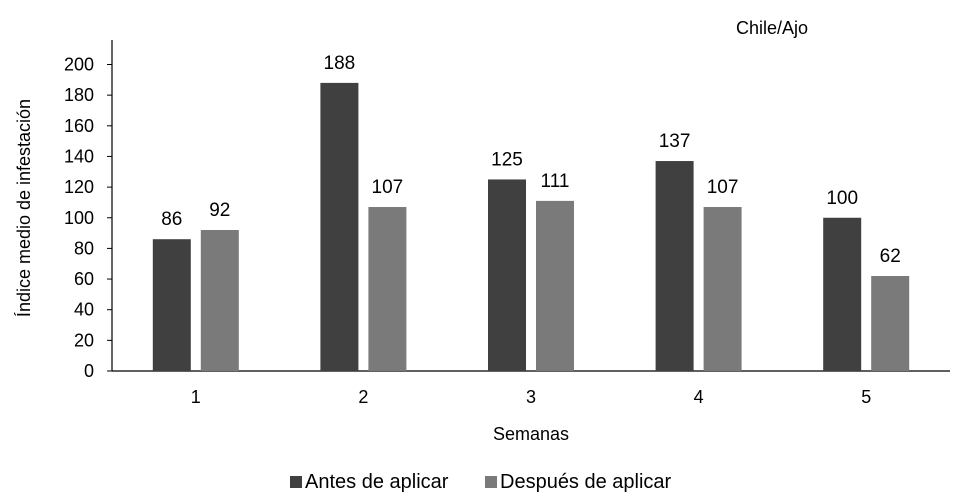 This screenshot has height=501, width=953. Describe the element at coordinates (79, 126) in the screenshot. I see `y-tick-label: 160` at that location.